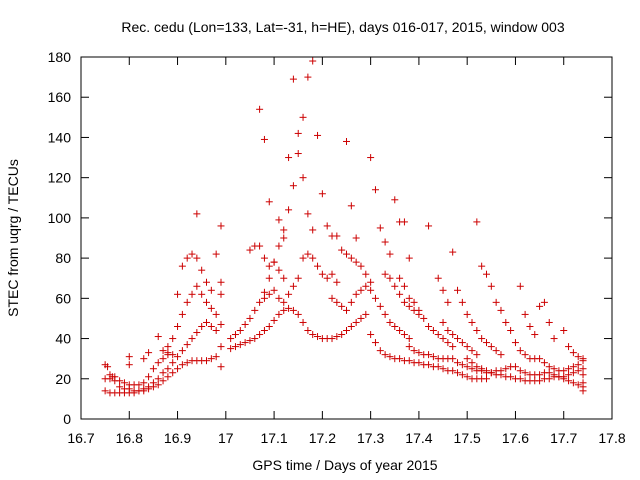 This screenshot has height=480, width=640. I want to click on y-axis-label: STEC from uqrg / TECUs, so click(13, 238).